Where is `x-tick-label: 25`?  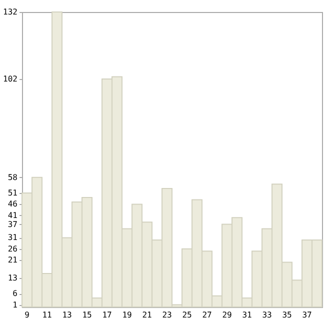
x-tick-label: 25 is located at coordinates (187, 315).